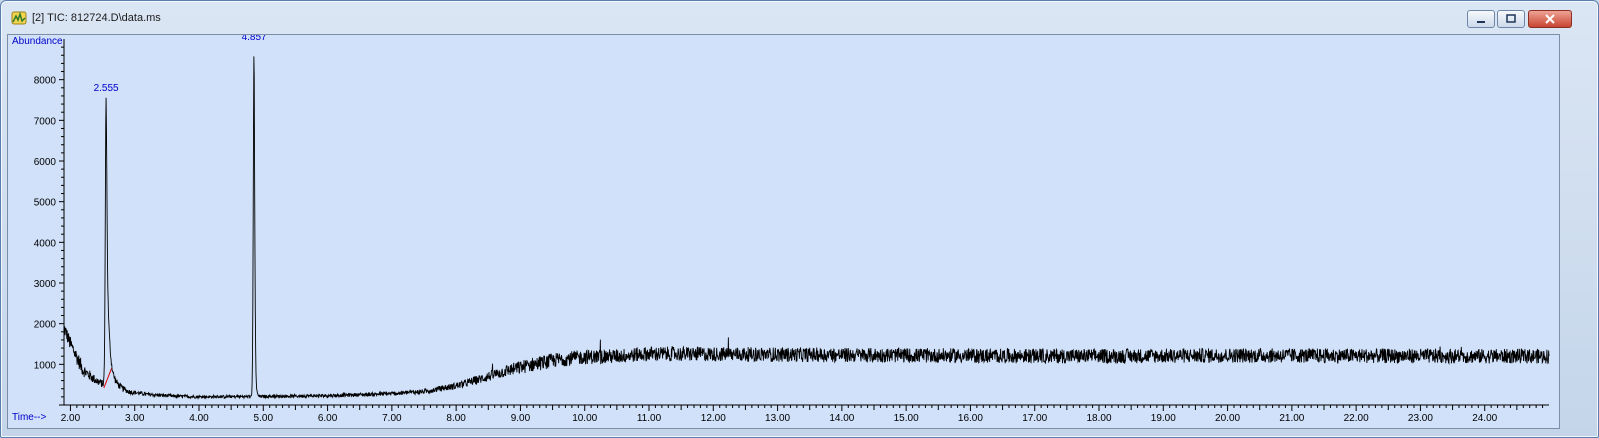 The height and width of the screenshot is (438, 1599). I want to click on y-tick-label: 7000, so click(45, 121).